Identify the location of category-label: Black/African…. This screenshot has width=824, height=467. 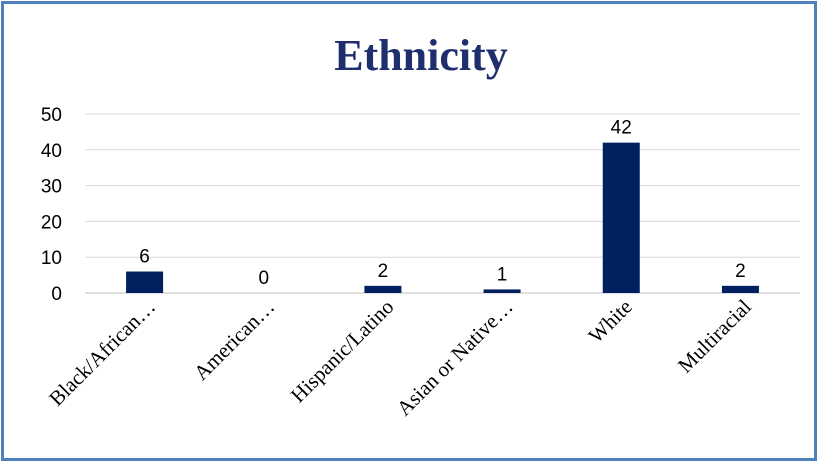
(102, 353).